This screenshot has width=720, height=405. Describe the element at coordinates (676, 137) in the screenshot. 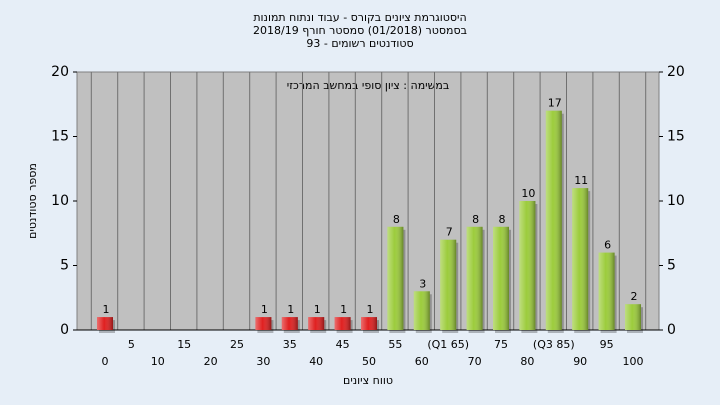

I see `y2-tick-label: 15` at that location.